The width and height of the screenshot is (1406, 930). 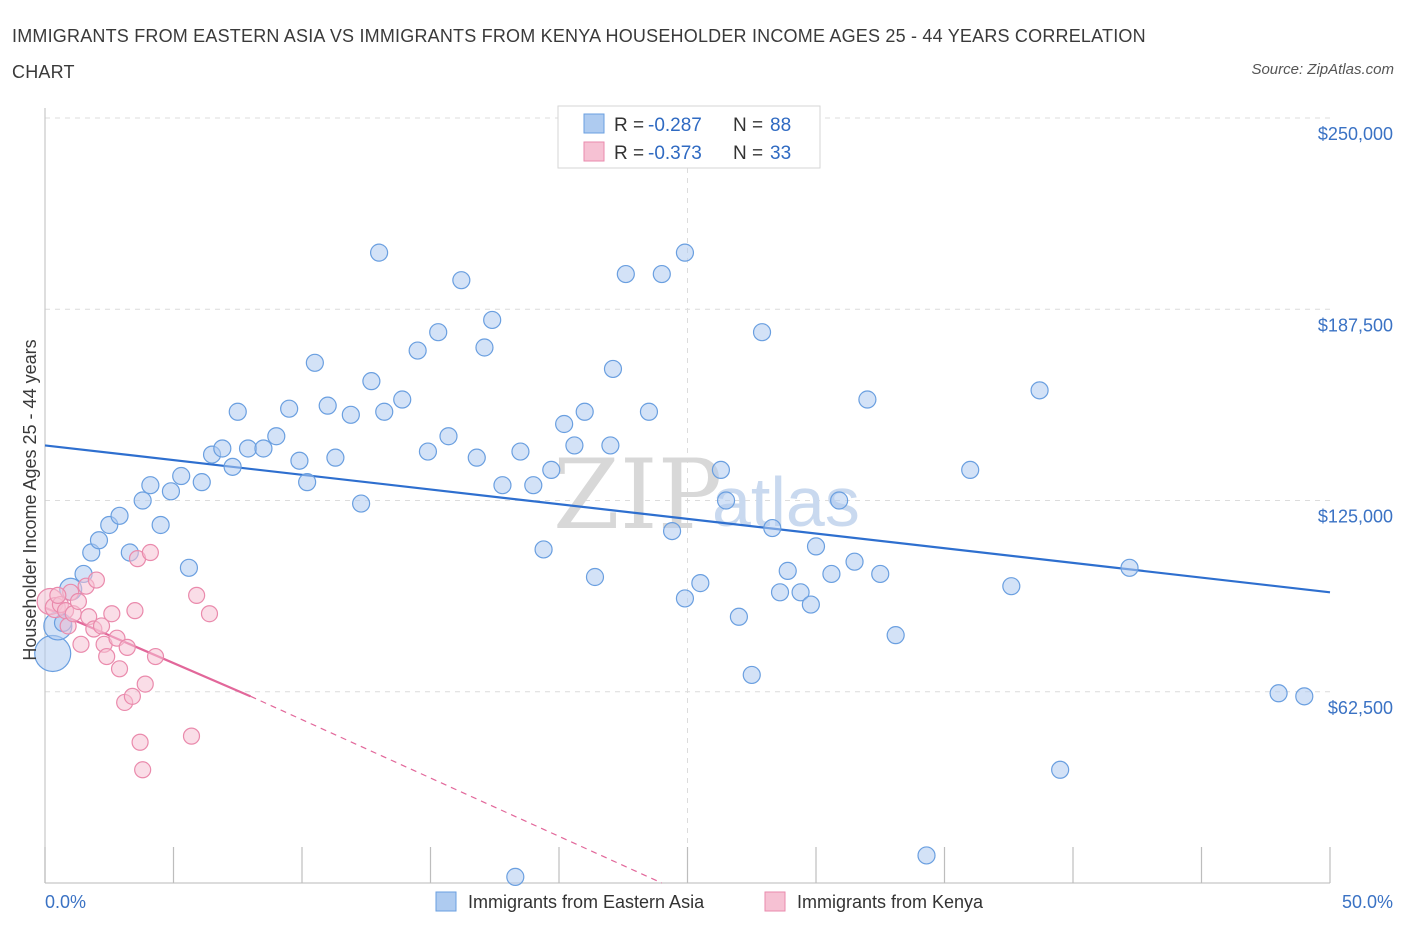 I want to click on legend-n-value-2: 33, so click(x=780, y=153).